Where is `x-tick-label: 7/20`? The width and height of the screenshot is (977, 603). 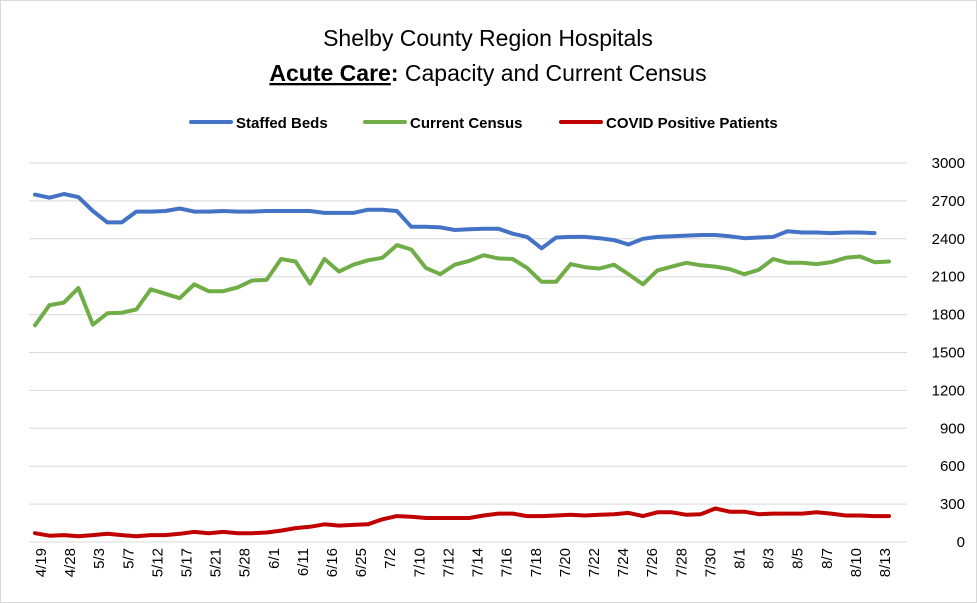
x-tick-label: 7/20 is located at coordinates (565, 562).